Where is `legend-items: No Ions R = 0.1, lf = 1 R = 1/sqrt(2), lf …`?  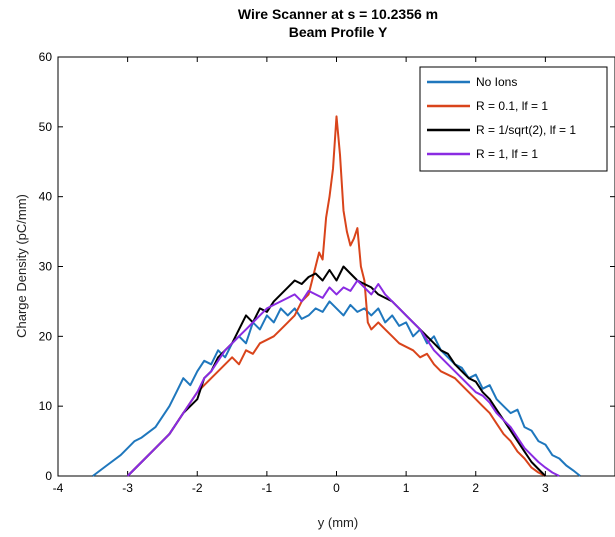
legend-items: No Ions R = 0.1, lf = 1 R = 1/sqrt(2), lf … is located at coordinates (501, 118).